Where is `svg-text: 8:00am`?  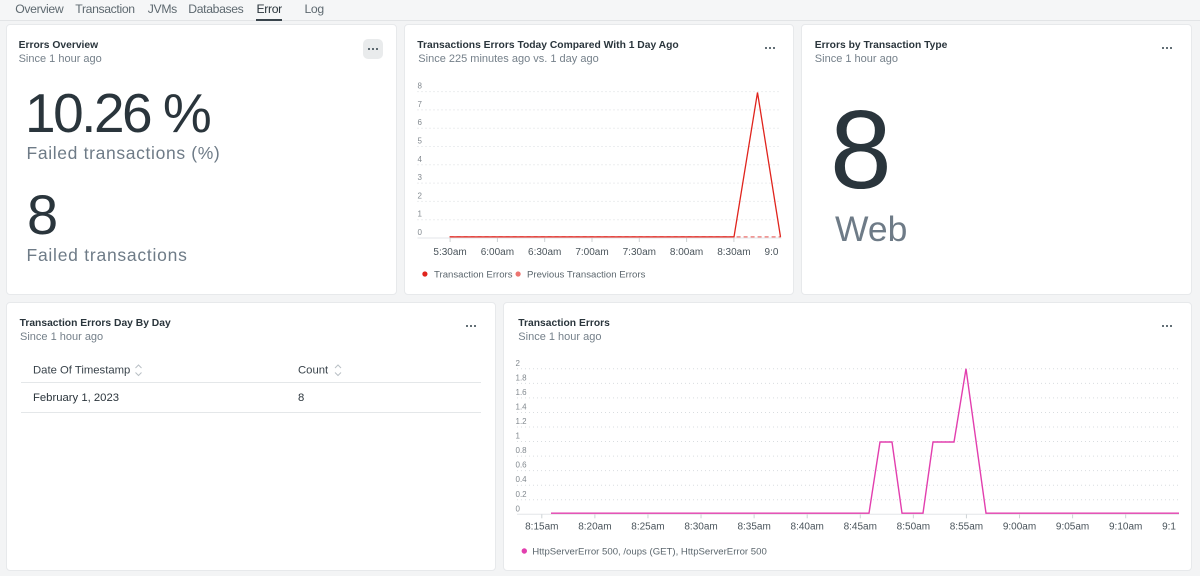
svg-text: 8:00am is located at coordinates (685, 252).